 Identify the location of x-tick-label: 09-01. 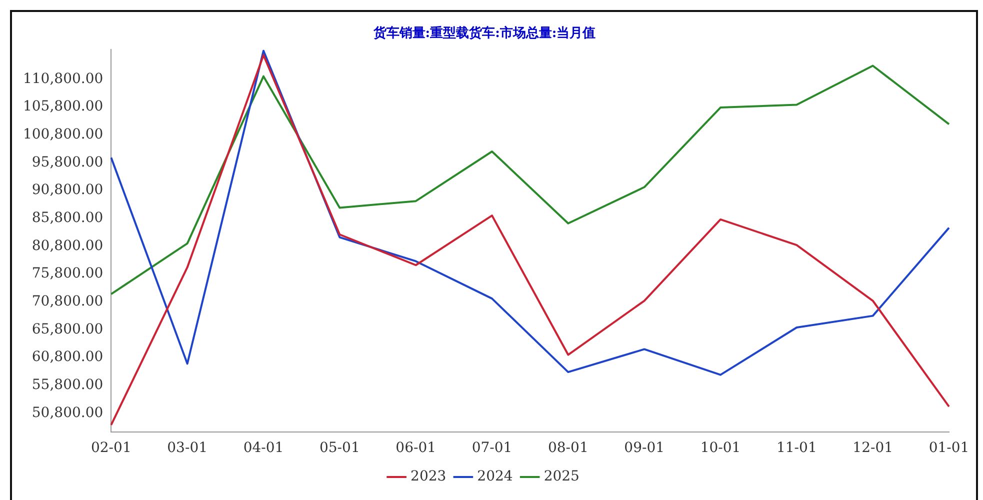
(644, 448).